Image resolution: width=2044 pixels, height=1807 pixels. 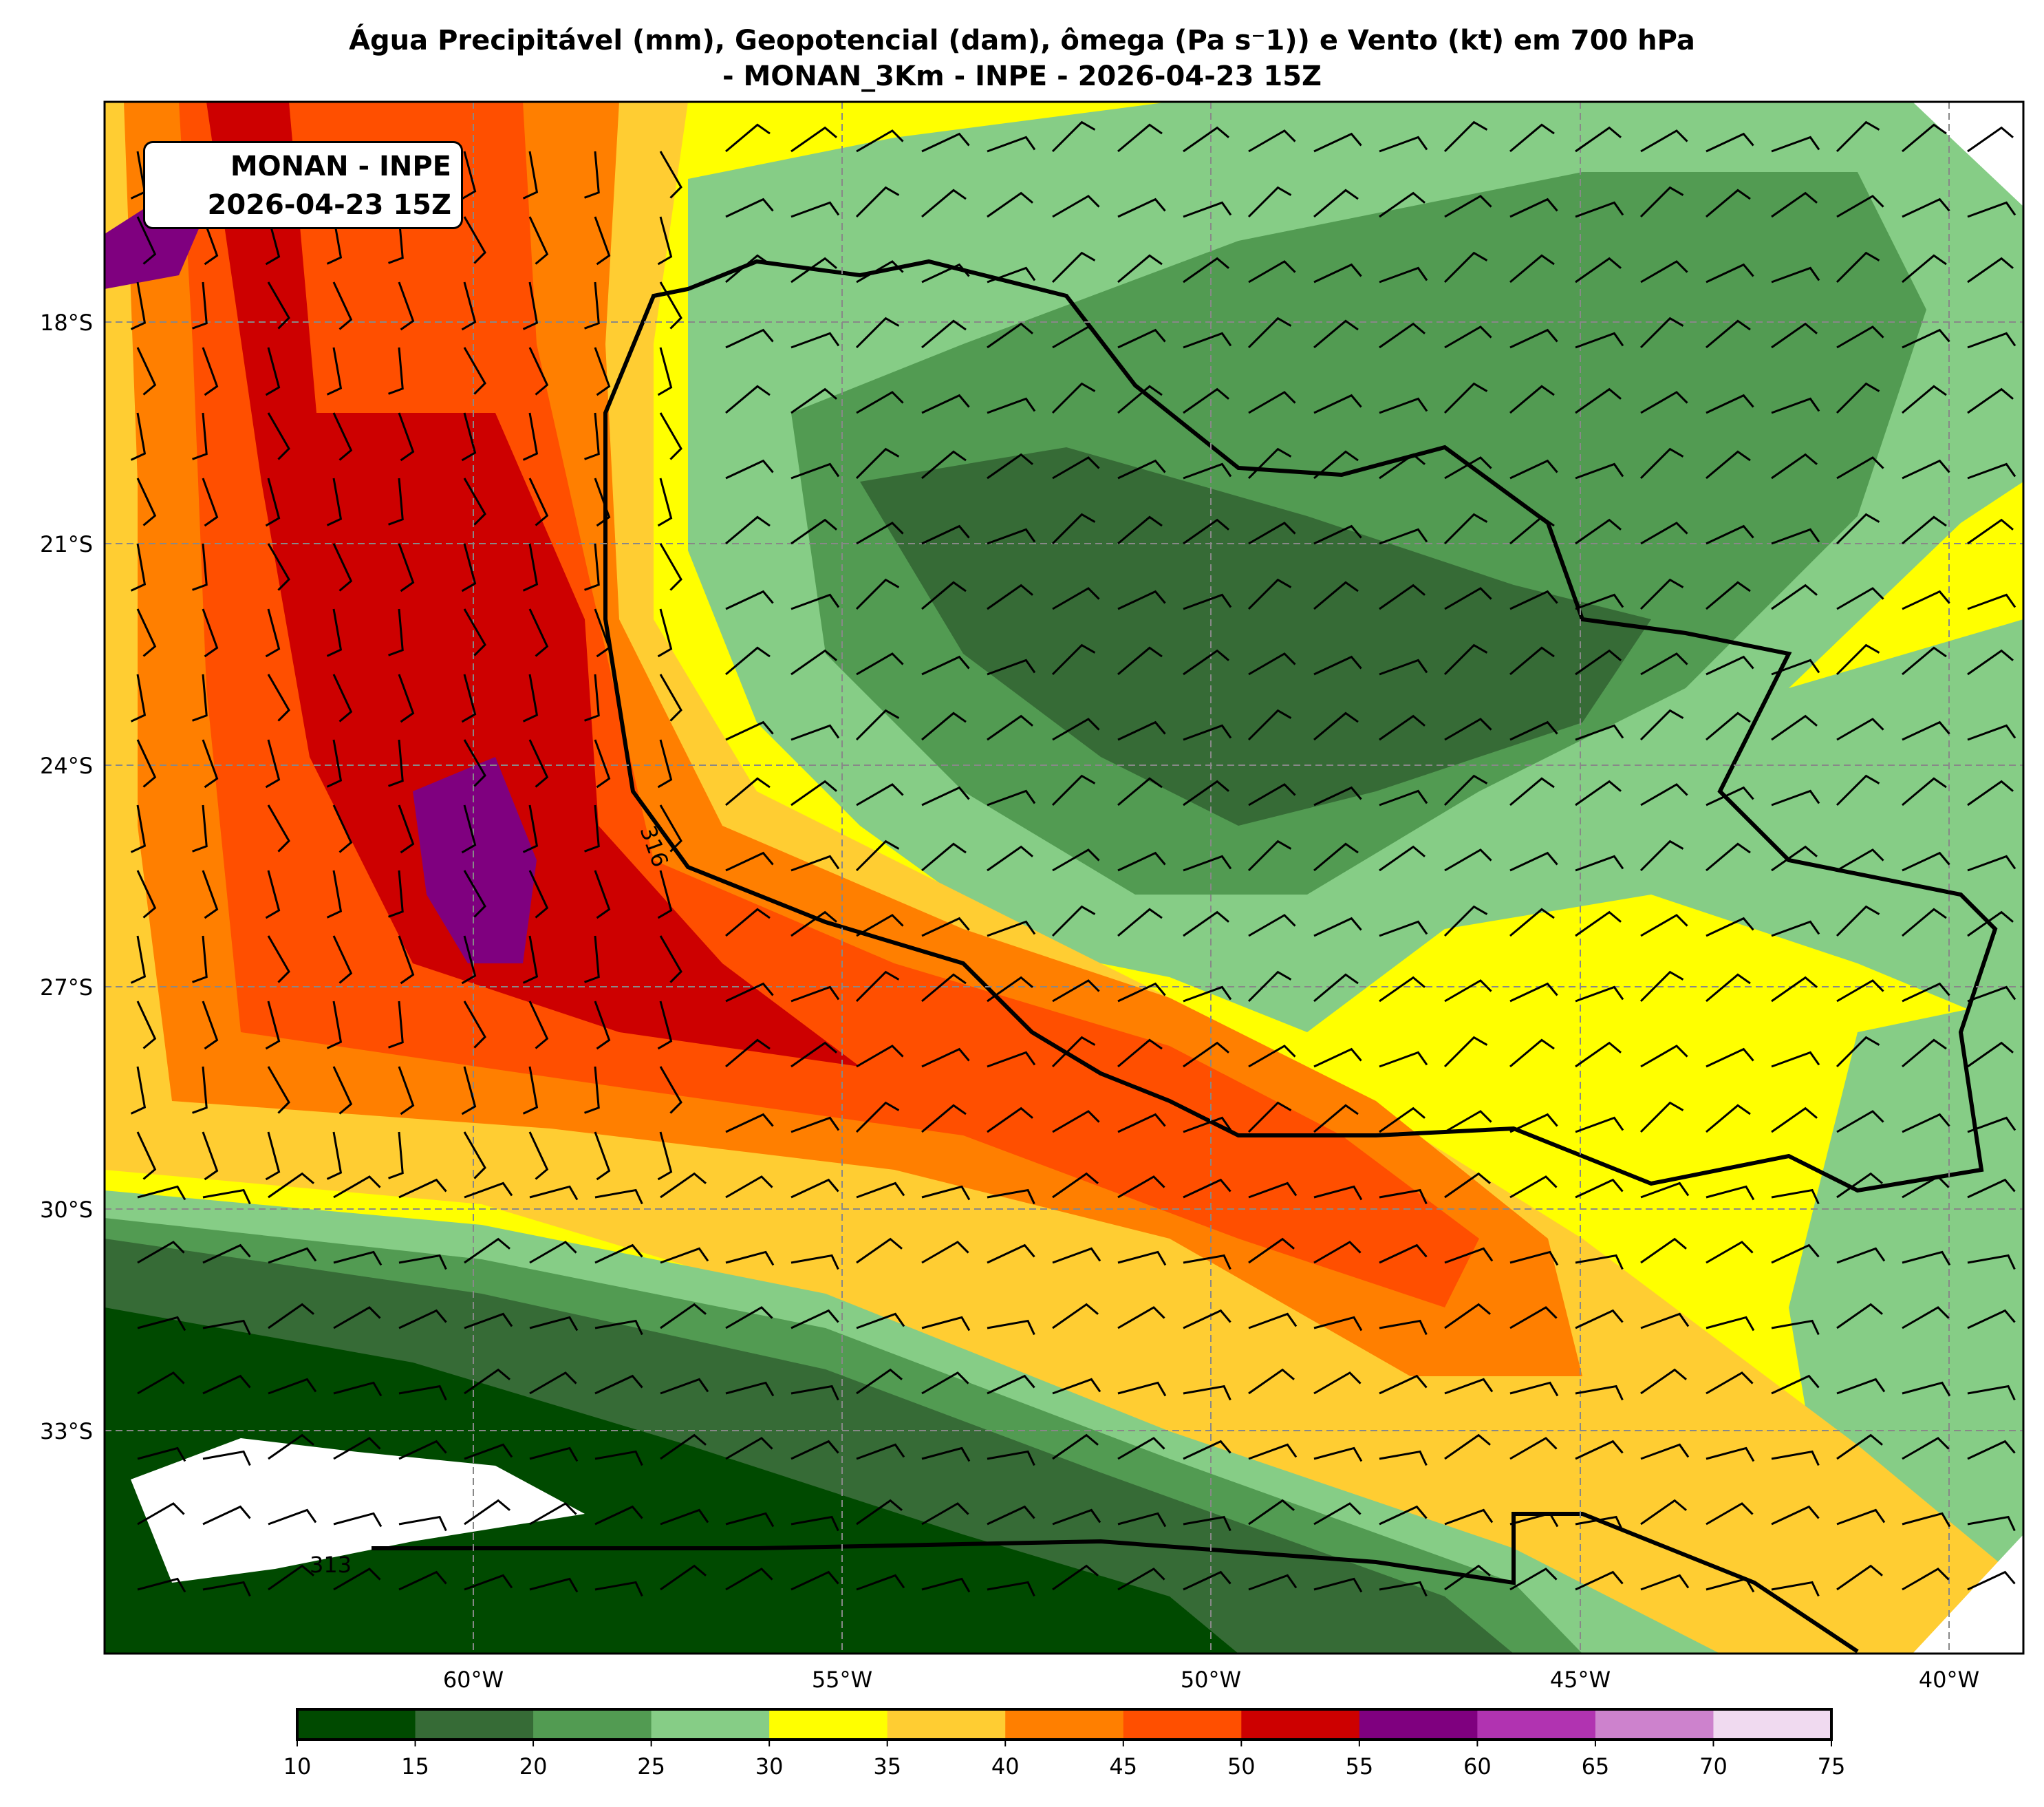 What do you see at coordinates (769, 1766) in the screenshot?
I see `colorbar-tick-label: 30` at bounding box center [769, 1766].